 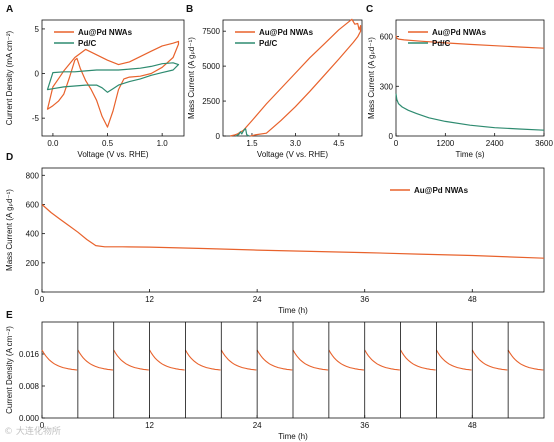 I want to click on panel-a-xlabel: Voltage (V vs. RHE), so click(x=112, y=154).